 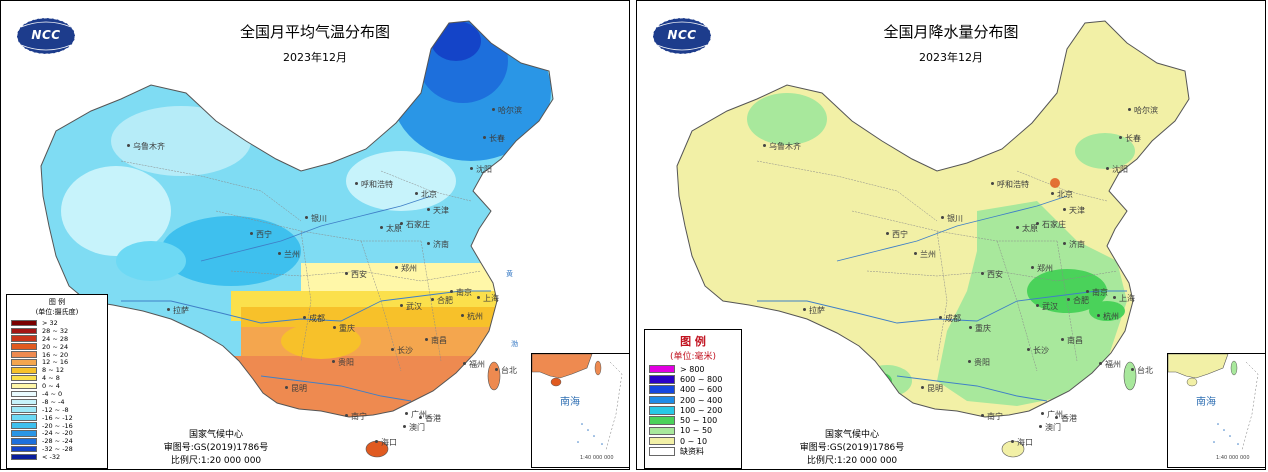 I want to click on south-china-sea-inset: 南海 1:40 000 000, so click(x=1216, y=410).